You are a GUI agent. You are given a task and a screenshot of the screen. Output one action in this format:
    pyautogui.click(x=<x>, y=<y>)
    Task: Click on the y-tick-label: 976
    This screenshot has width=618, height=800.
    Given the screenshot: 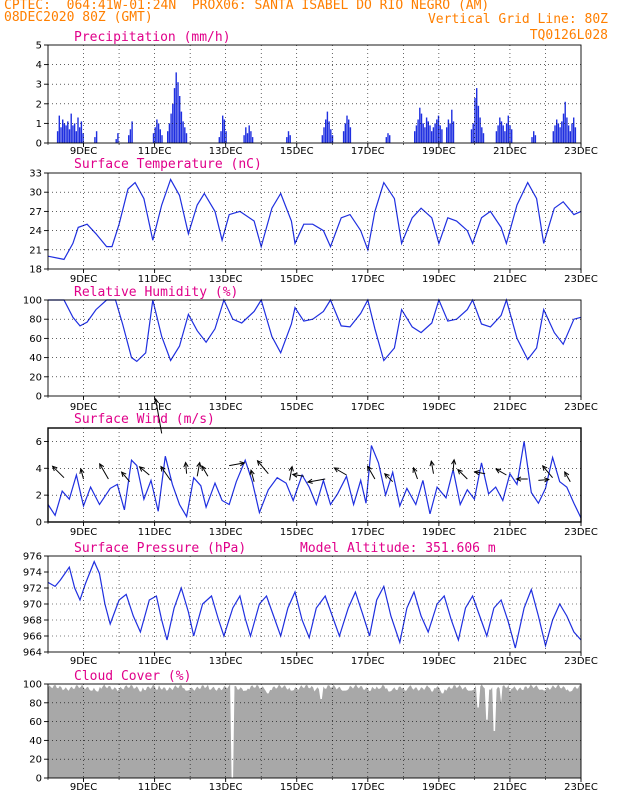 What is the action you would take?
    pyautogui.click(x=32, y=557)
    